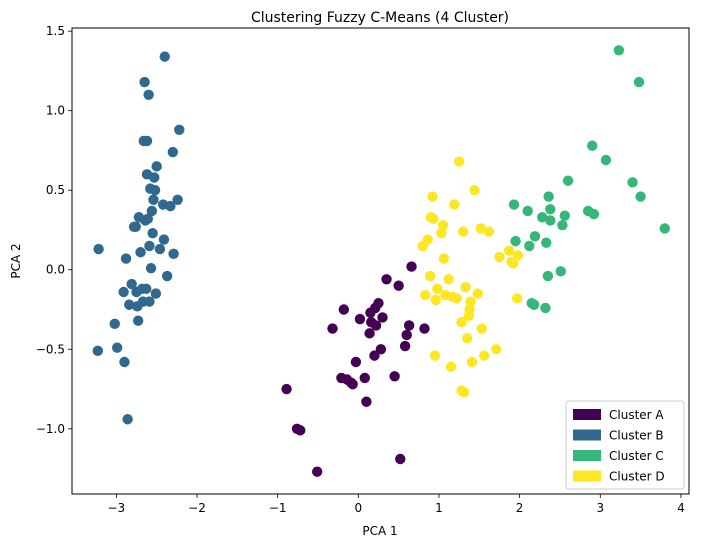  I want to click on x-tick-label: −3, so click(117, 508).